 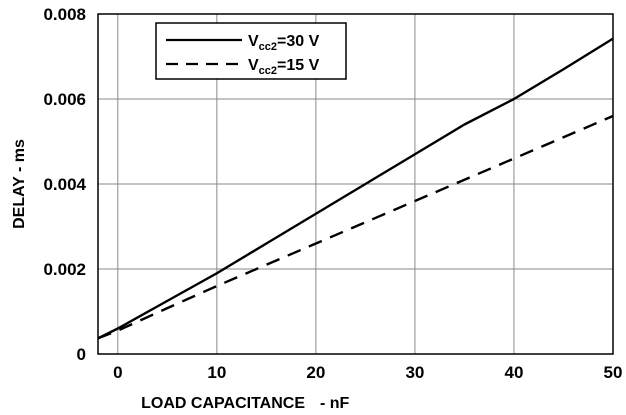 I want to click on x-tick-label: 40, so click(x=514, y=372).